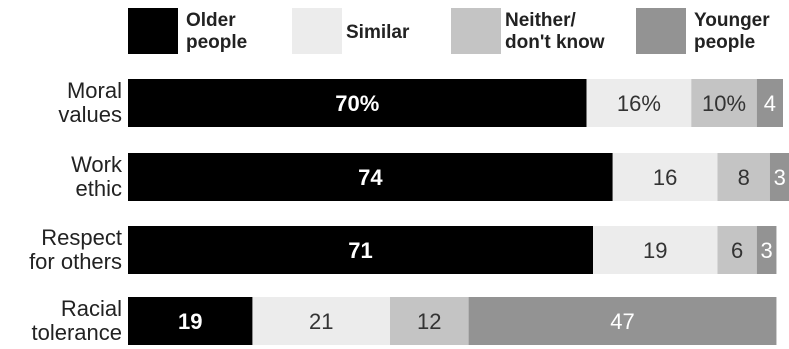 The image size is (789, 349). I want to click on bar-racial-tolerance-similar, so click(321, 321).